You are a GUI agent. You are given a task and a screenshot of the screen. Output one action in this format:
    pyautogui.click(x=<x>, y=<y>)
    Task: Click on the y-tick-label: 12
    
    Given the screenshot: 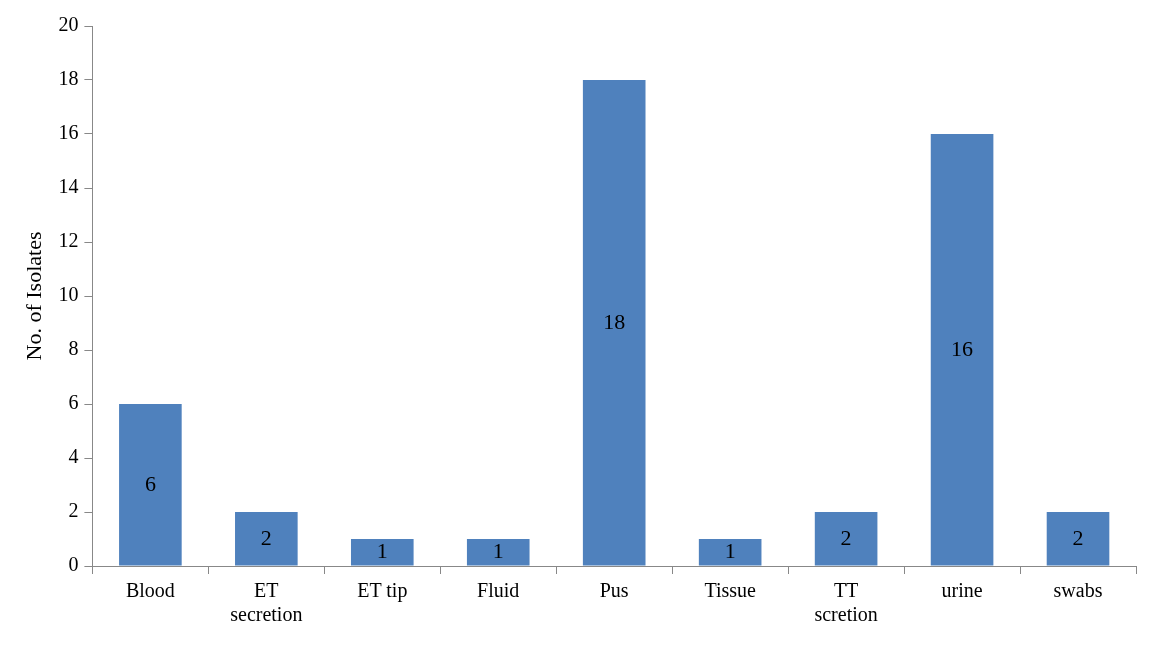 What is the action you would take?
    pyautogui.click(x=68, y=240)
    